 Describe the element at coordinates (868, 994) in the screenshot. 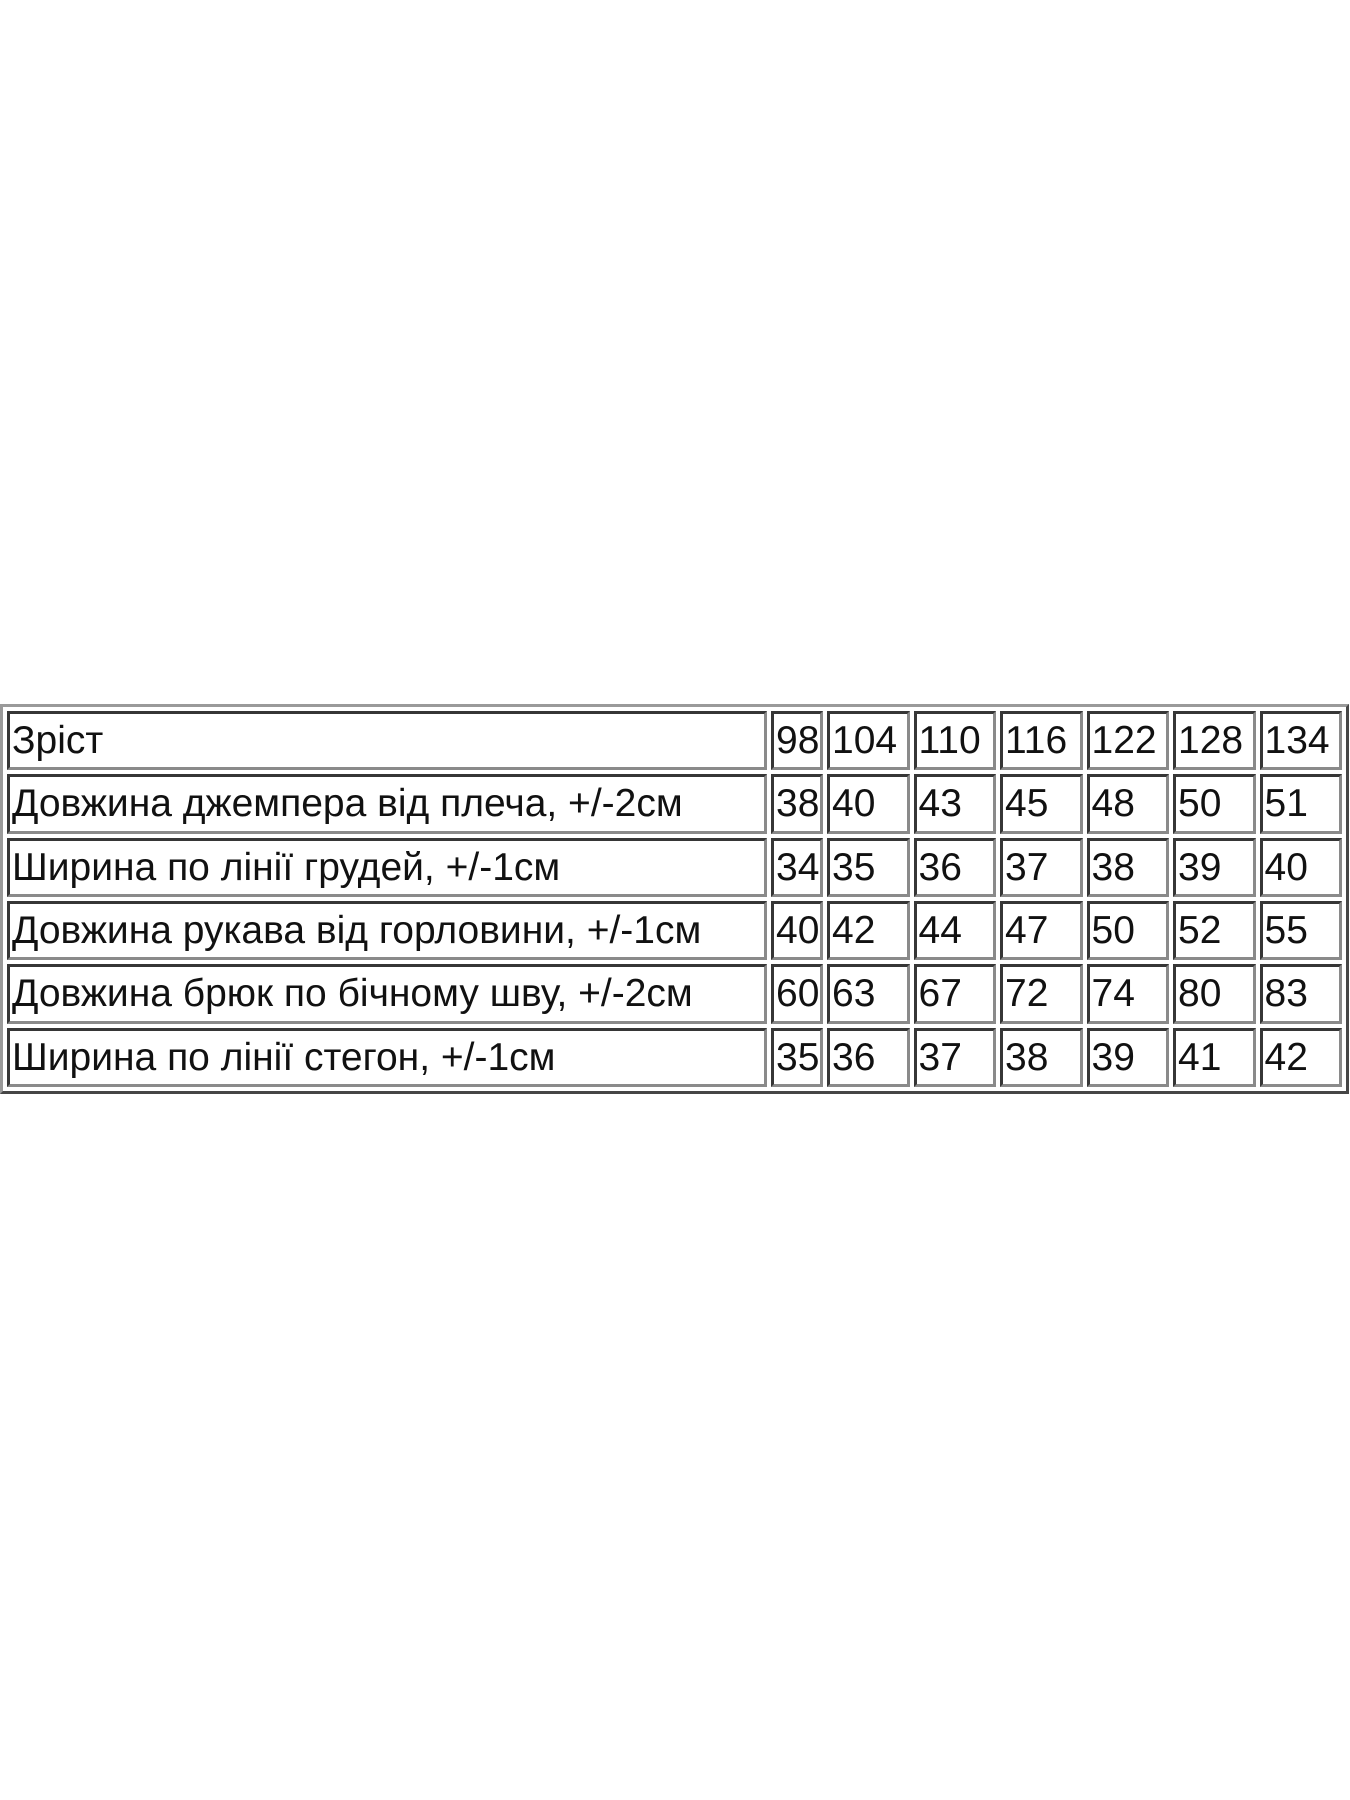

I see `table-cell: 63` at that location.